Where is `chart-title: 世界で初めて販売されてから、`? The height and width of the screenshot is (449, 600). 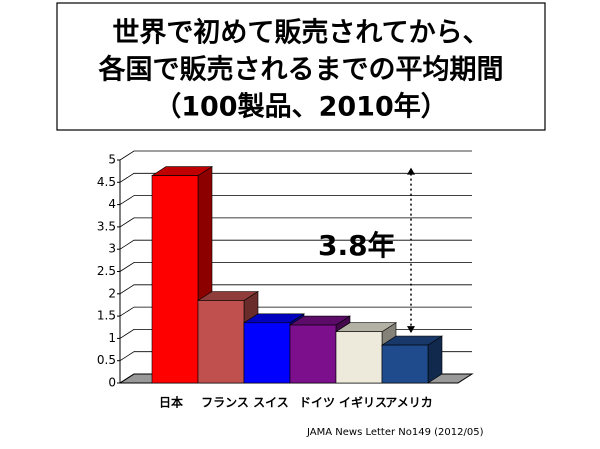 chart-title: 世界で初めて販売されてから、 is located at coordinates (300, 33).